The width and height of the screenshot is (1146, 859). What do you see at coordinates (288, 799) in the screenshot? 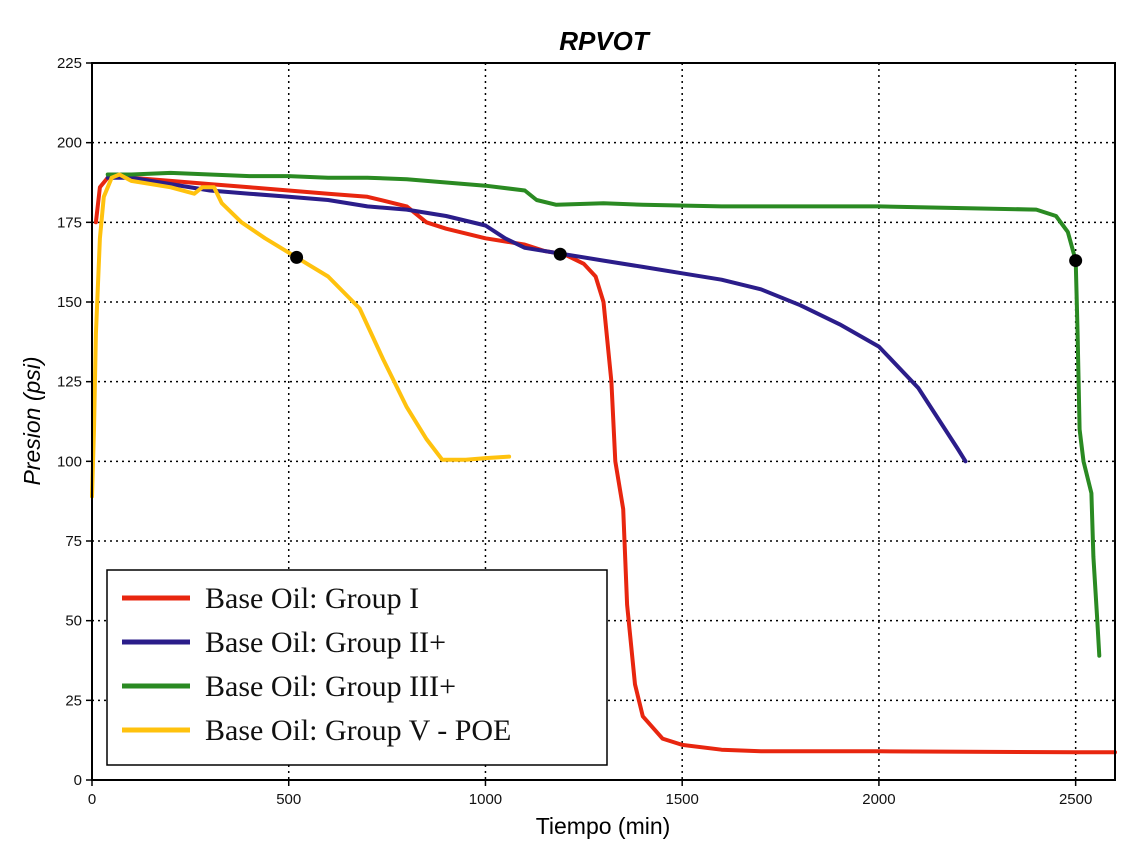
I see `x-tick-label: 500` at bounding box center [288, 799].